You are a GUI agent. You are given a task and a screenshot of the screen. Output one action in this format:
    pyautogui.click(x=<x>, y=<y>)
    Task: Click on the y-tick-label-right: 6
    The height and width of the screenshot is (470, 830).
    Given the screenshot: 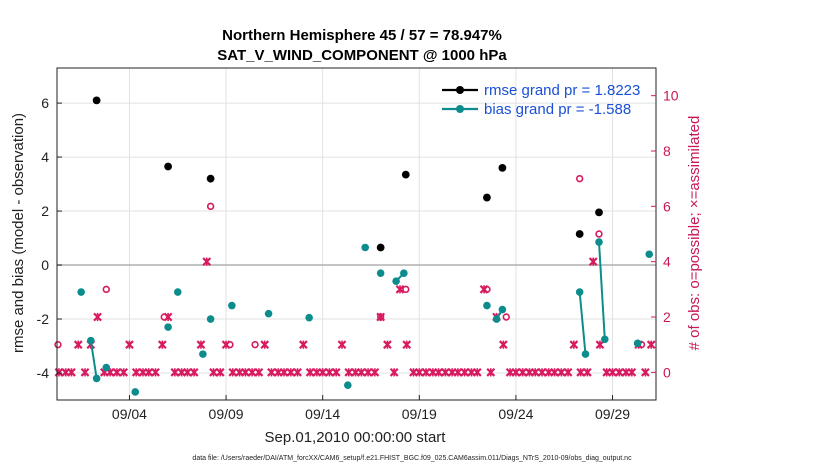 What is the action you would take?
    pyautogui.click(x=667, y=206)
    